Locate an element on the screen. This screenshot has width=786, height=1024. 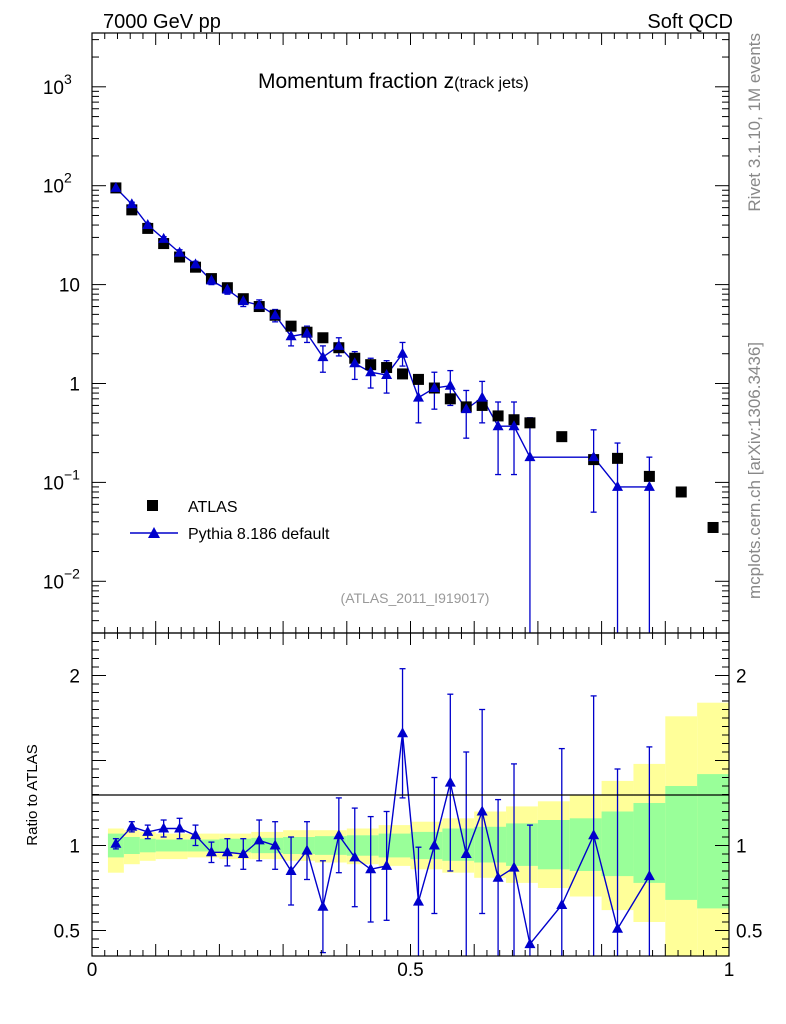
ratio-y-tick-label-left: 2 is located at coordinates (74, 677).